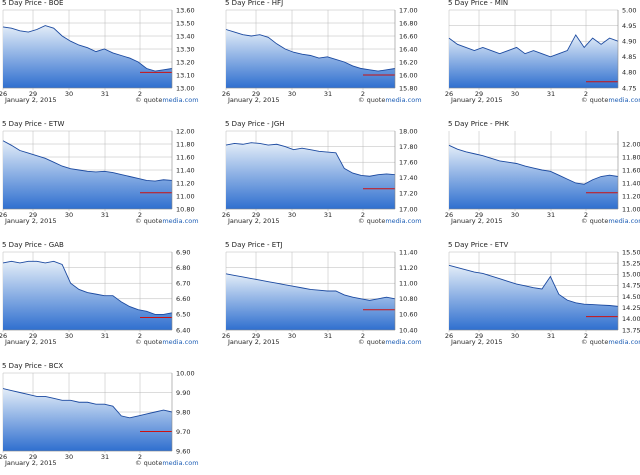 The width and height of the screenshot is (640, 475). Describe the element at coordinates (629, 42) in the screenshot. I see `y-tick-label: 4.90` at that location.